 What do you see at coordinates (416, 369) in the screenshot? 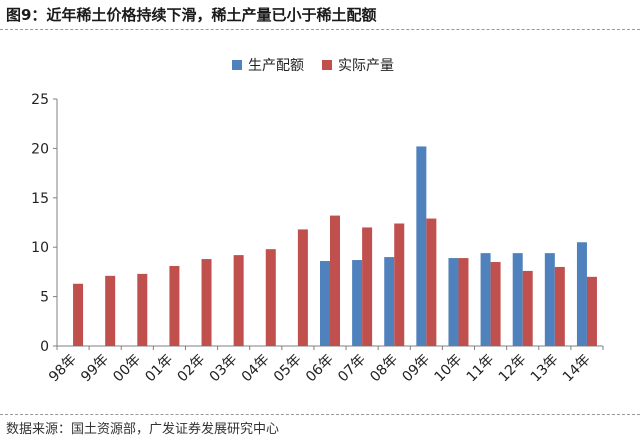
I see `x-tick-label: 09年` at bounding box center [416, 369].